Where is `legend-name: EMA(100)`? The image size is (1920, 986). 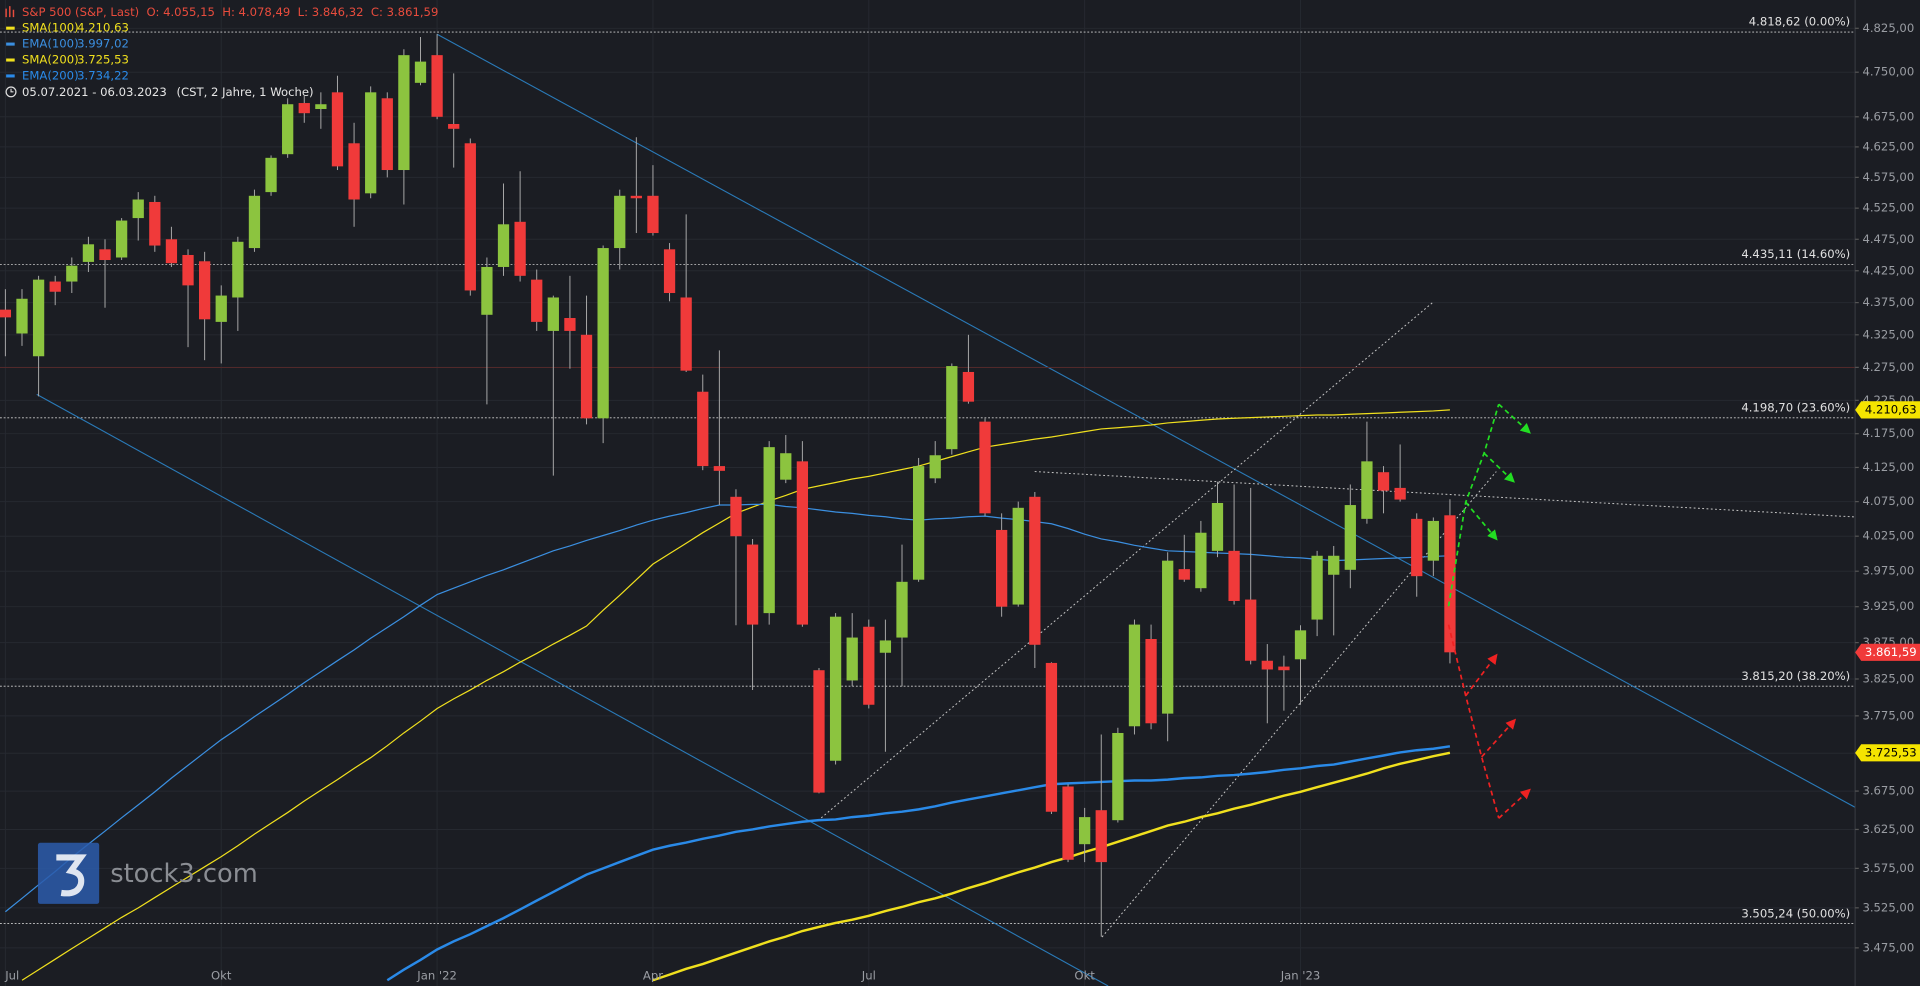 legend-name: EMA(100) is located at coordinates (50, 44).